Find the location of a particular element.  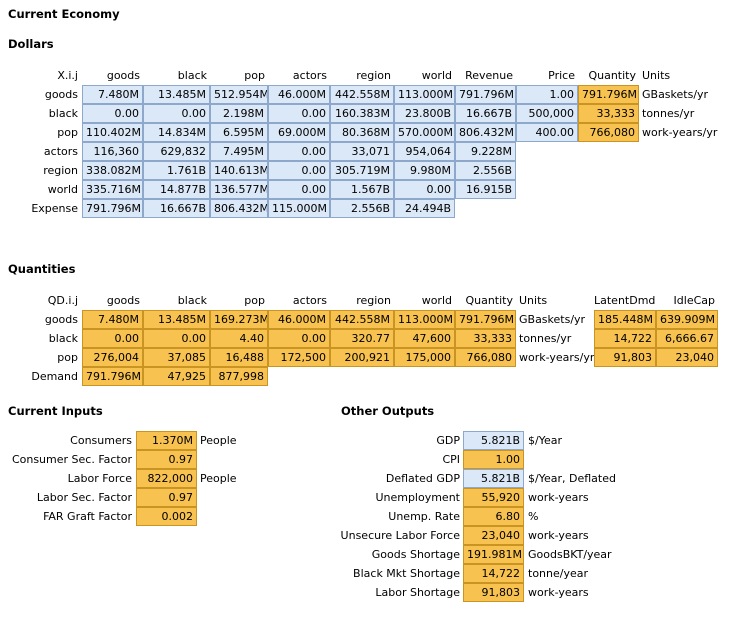

dollars-cell: 6.595M is located at coordinates (239, 132).